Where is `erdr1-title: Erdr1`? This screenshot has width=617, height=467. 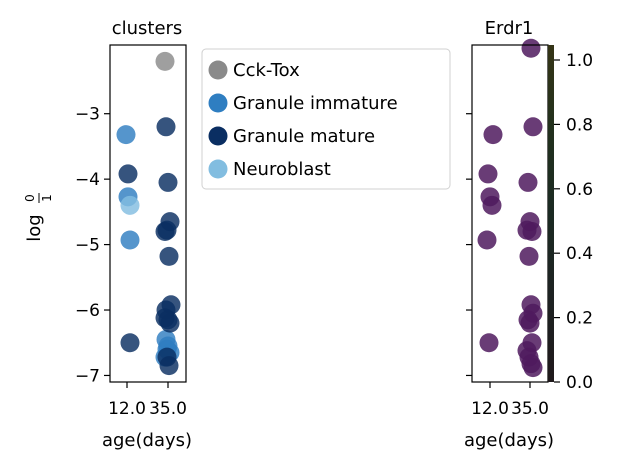 erdr1-title: Erdr1 is located at coordinates (509, 28).